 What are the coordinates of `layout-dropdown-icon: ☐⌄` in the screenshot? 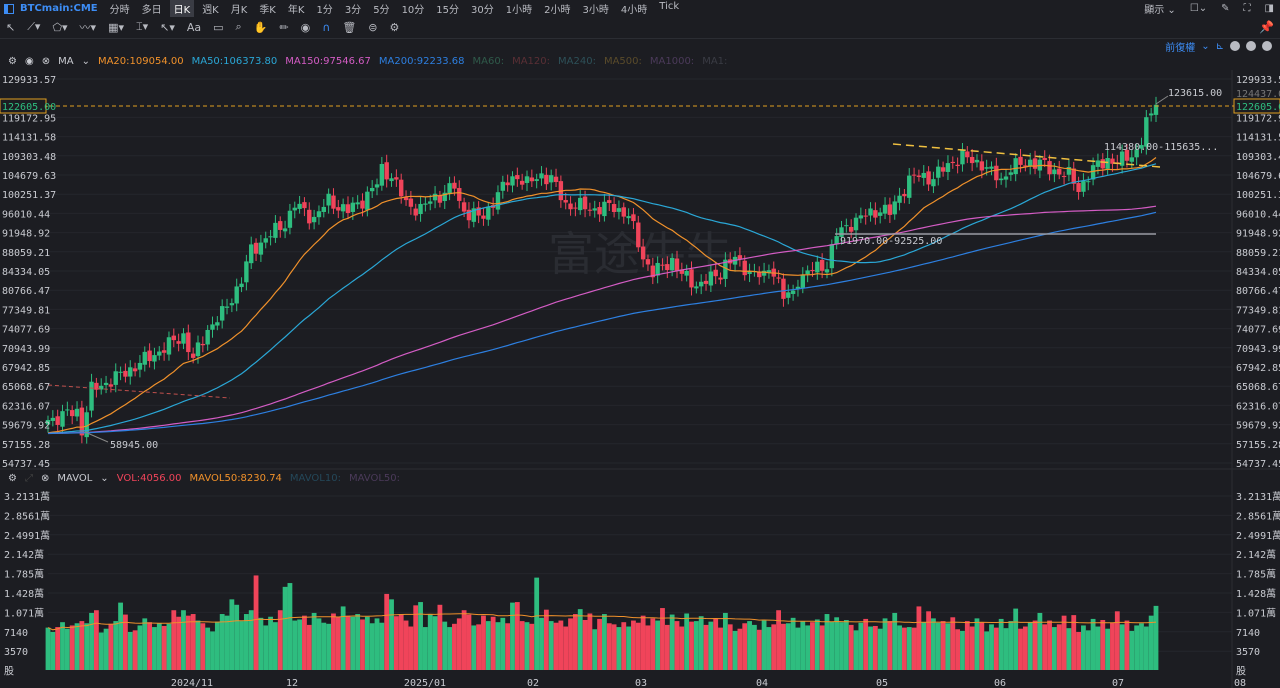 It's located at (1198, 8).